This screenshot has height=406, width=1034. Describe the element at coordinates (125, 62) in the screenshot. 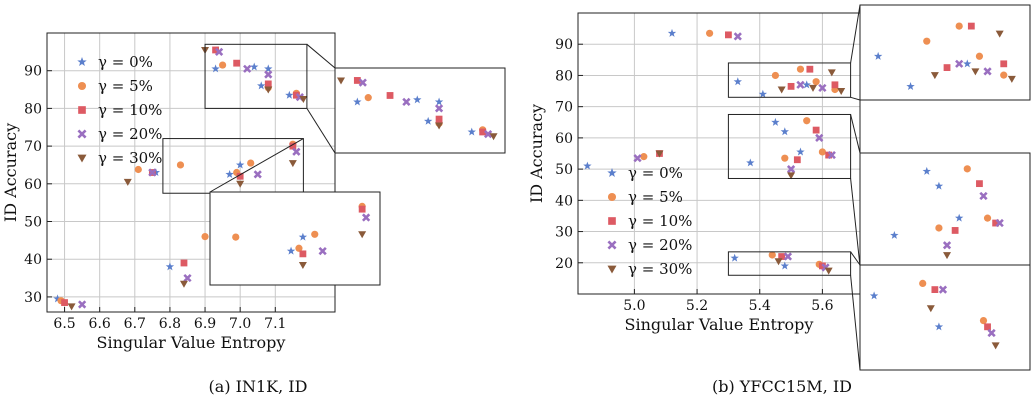

I see `legend-label-a-0: γ = 0%` at that location.